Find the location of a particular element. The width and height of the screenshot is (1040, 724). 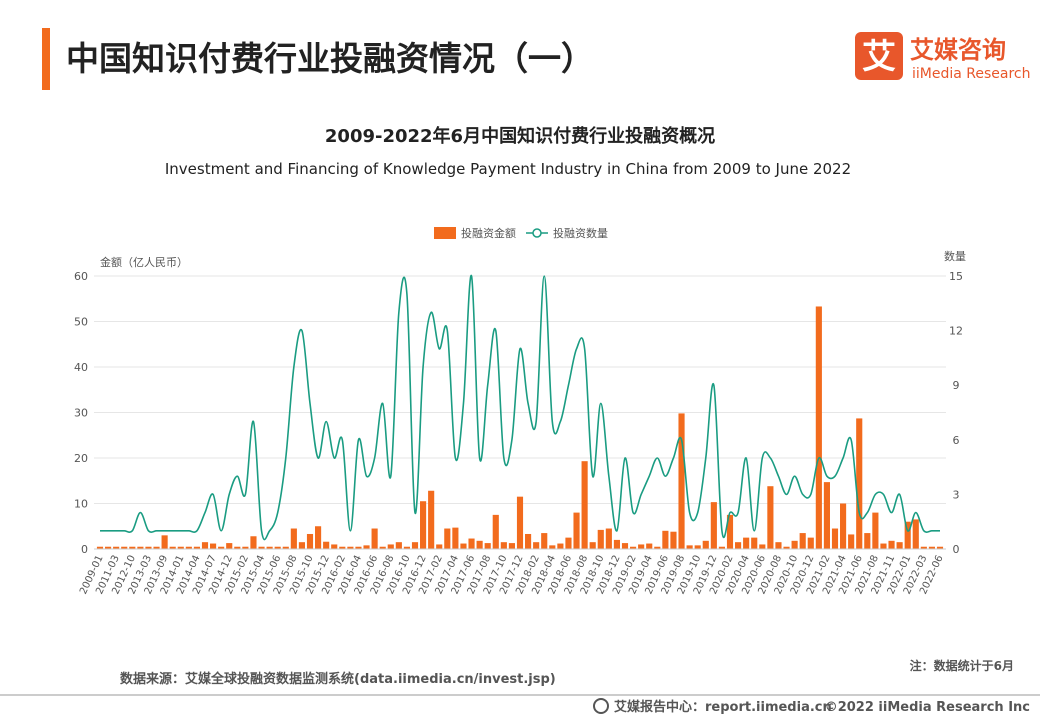

y-tick-label: 10 is located at coordinates (81, 504).